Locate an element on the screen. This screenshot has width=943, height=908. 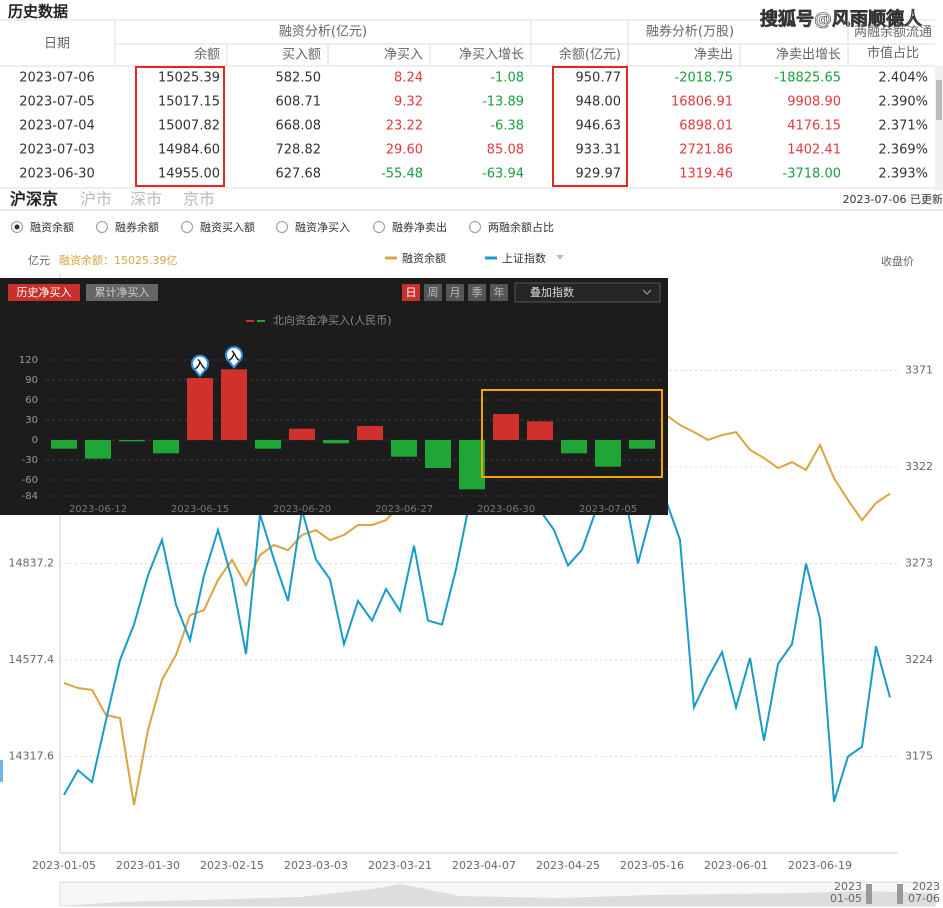
overlay-select is located at coordinates (587, 292).